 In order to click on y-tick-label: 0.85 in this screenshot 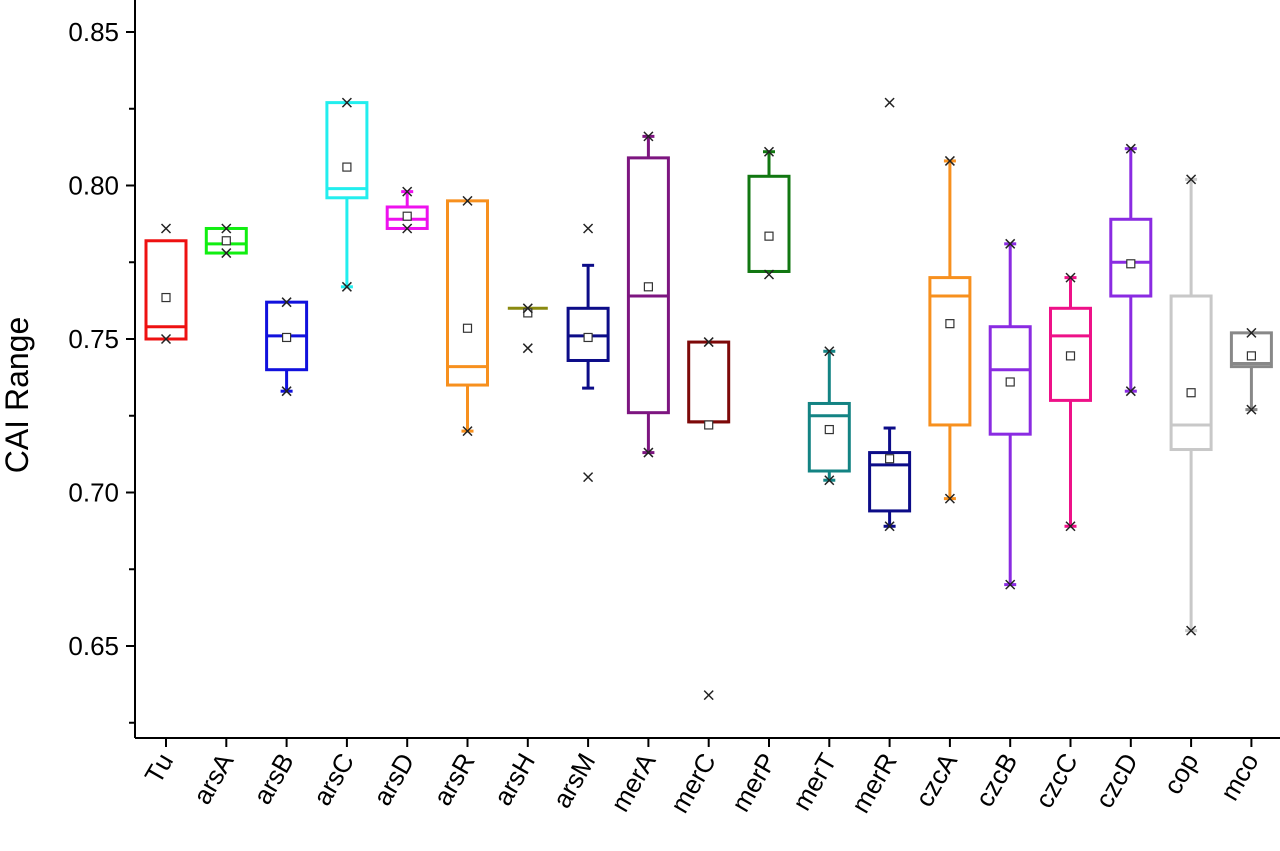, I will do `click(93, 32)`.